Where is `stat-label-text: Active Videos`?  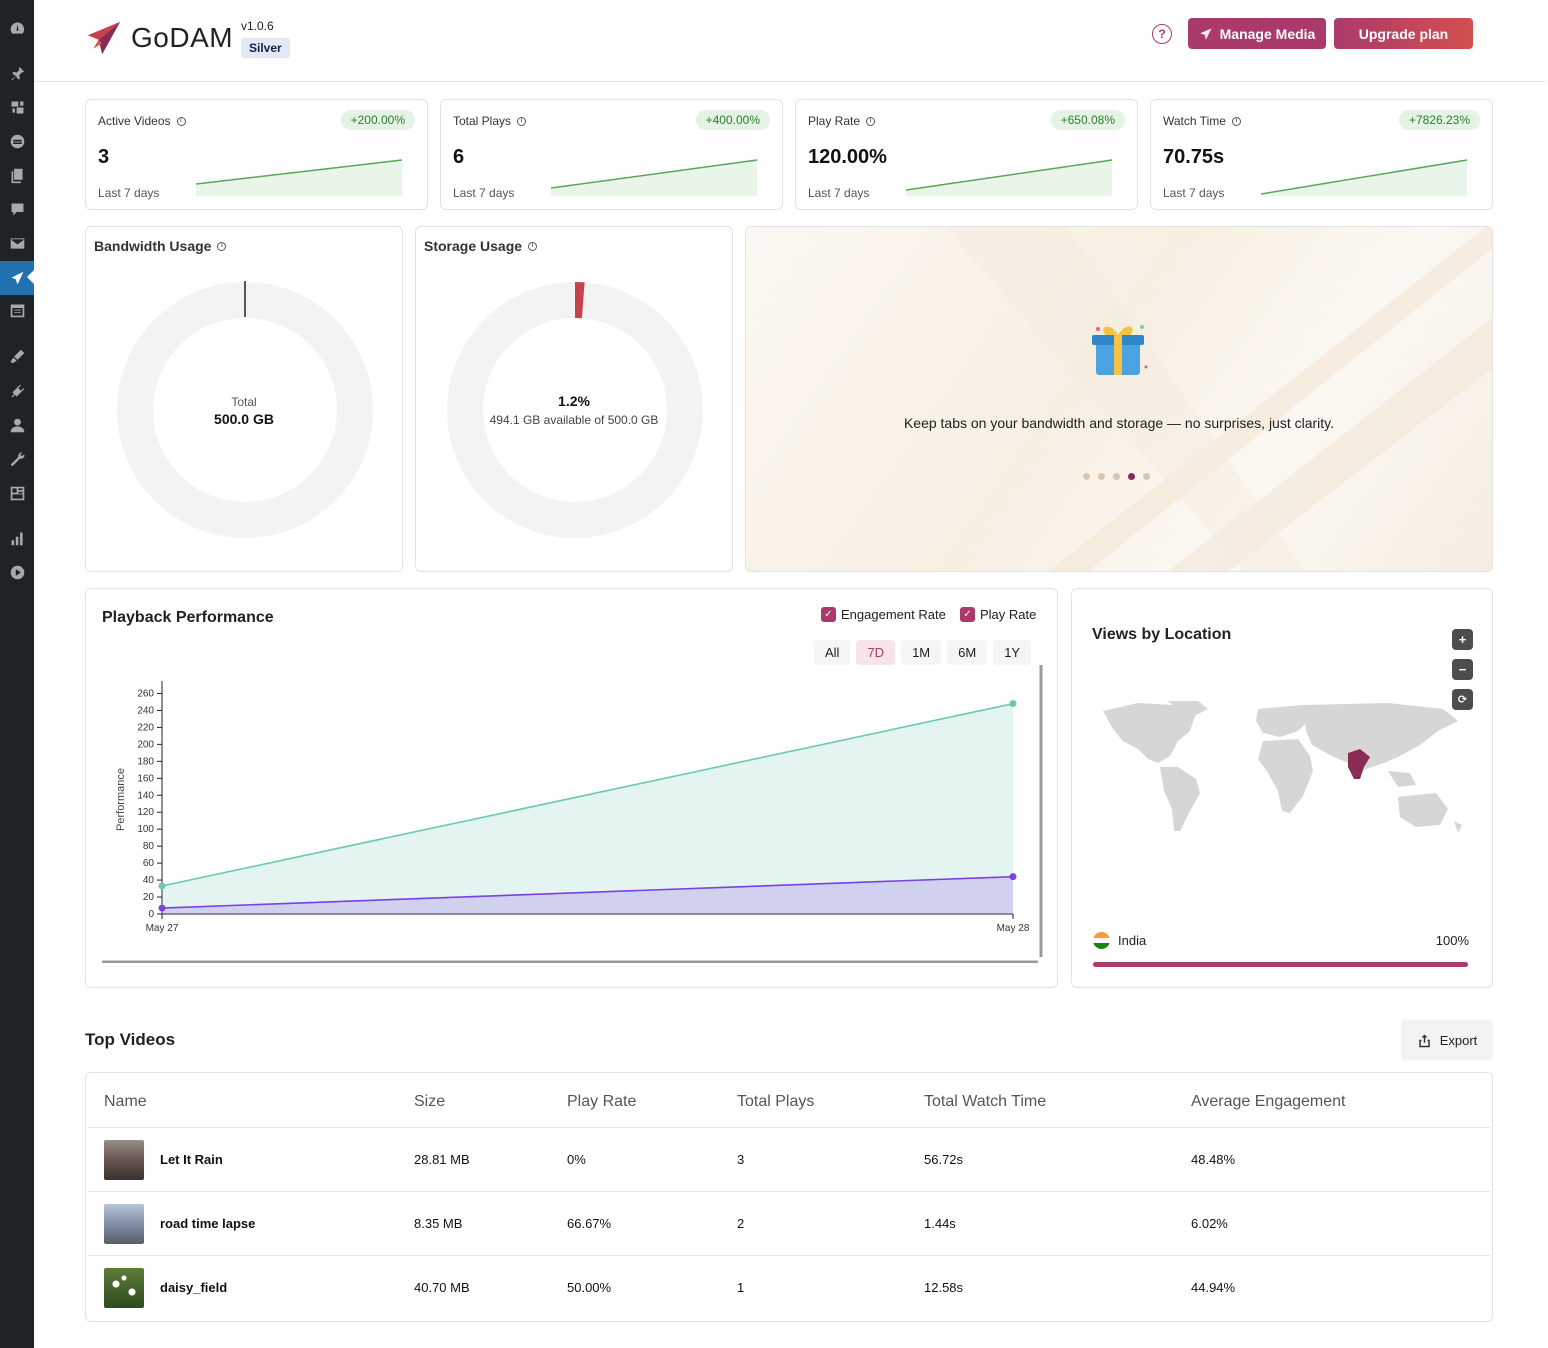 stat-label-text: Active Videos is located at coordinates (134, 121).